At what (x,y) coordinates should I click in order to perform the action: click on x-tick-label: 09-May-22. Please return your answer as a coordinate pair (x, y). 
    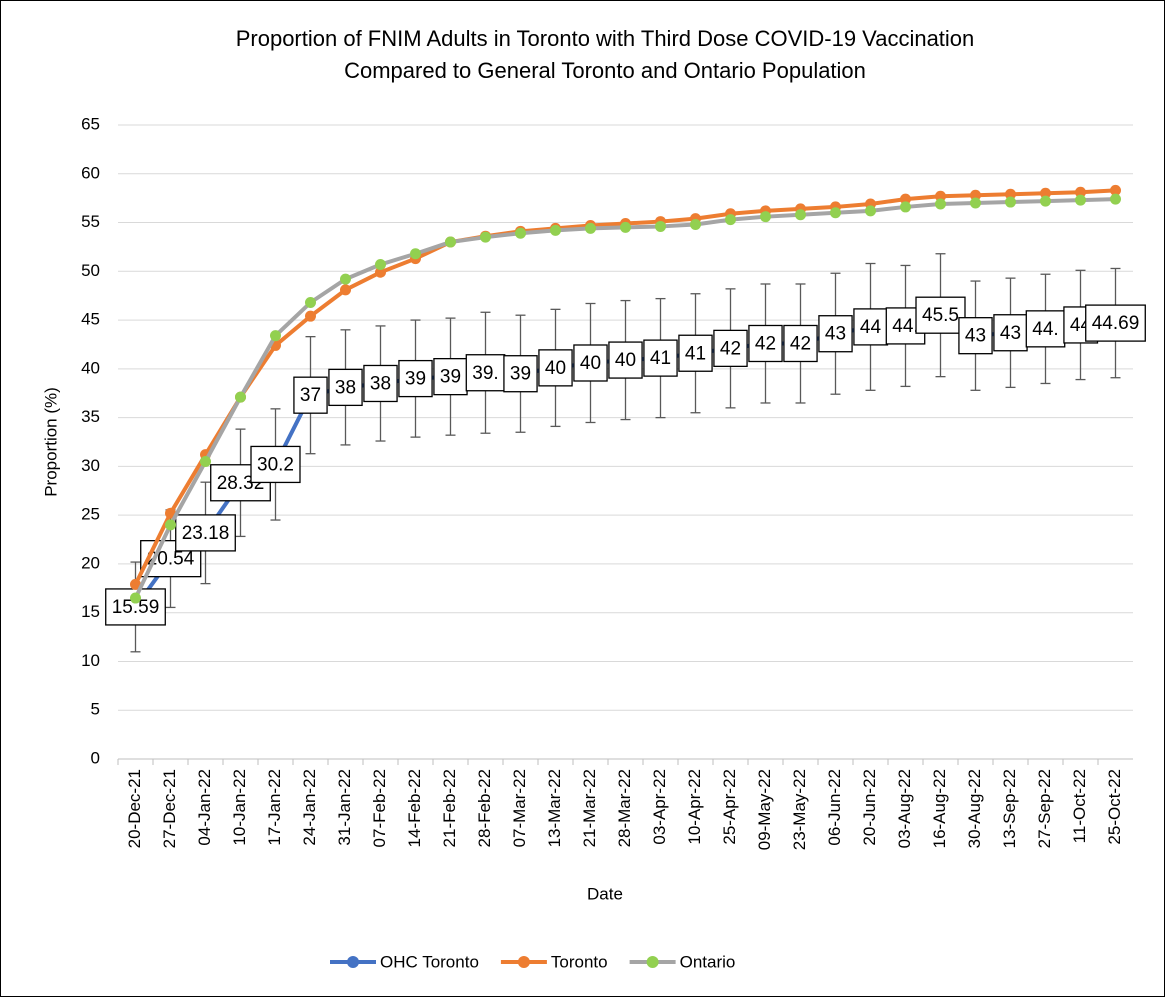
    Looking at the image, I should click on (764, 809).